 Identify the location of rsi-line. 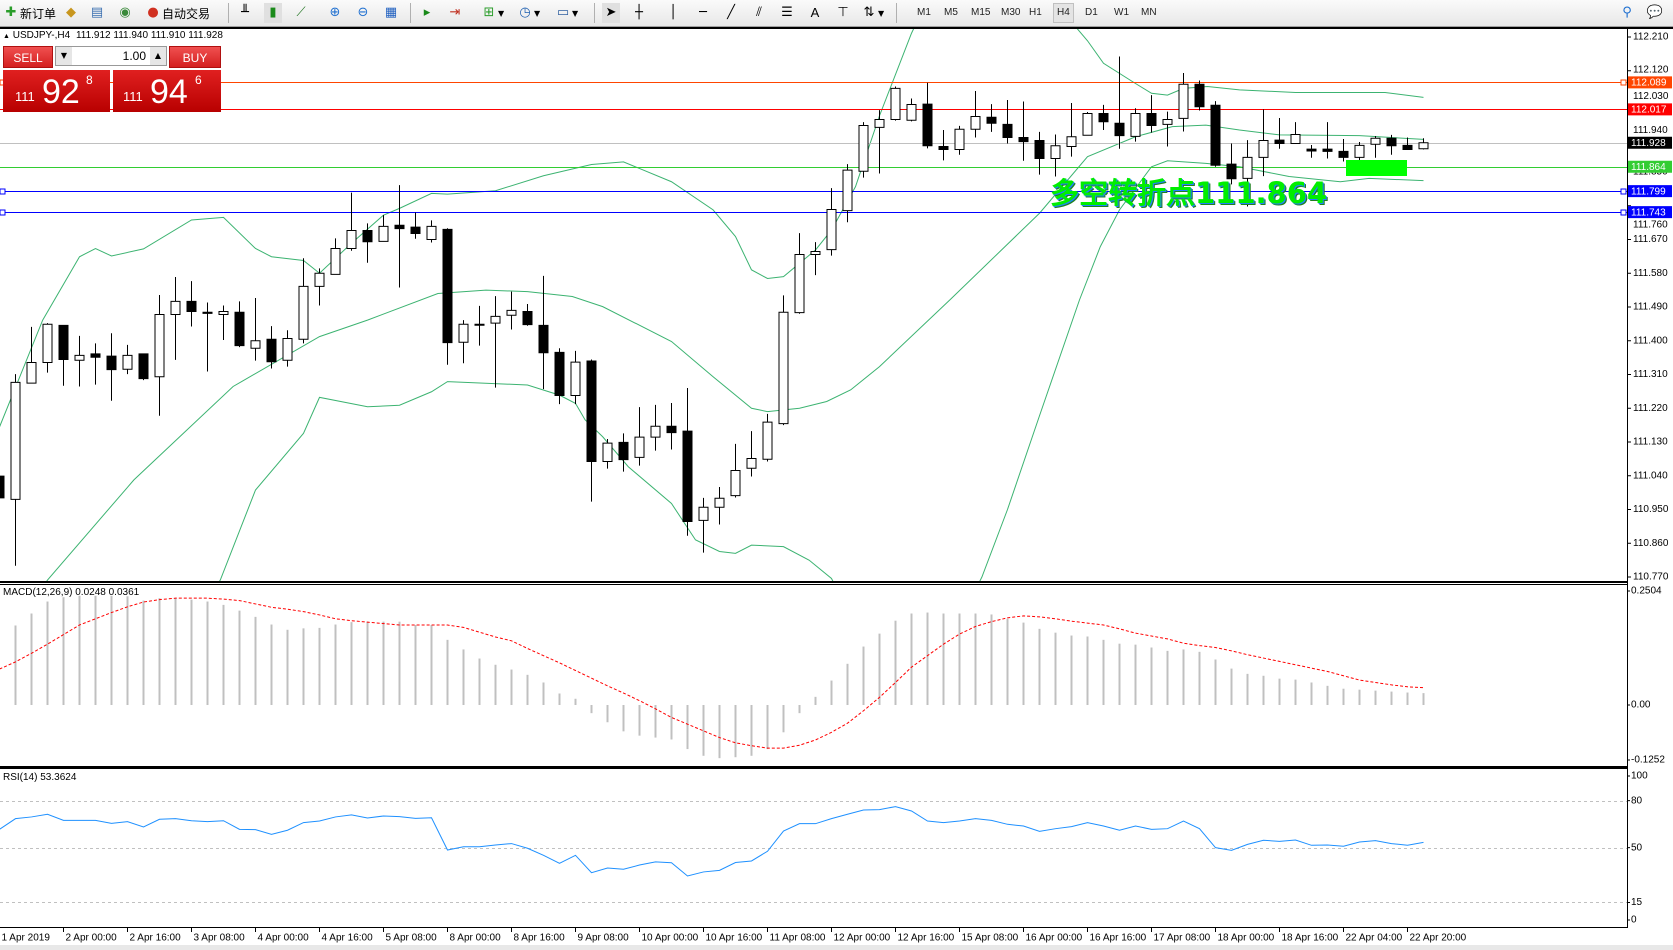
(712, 841).